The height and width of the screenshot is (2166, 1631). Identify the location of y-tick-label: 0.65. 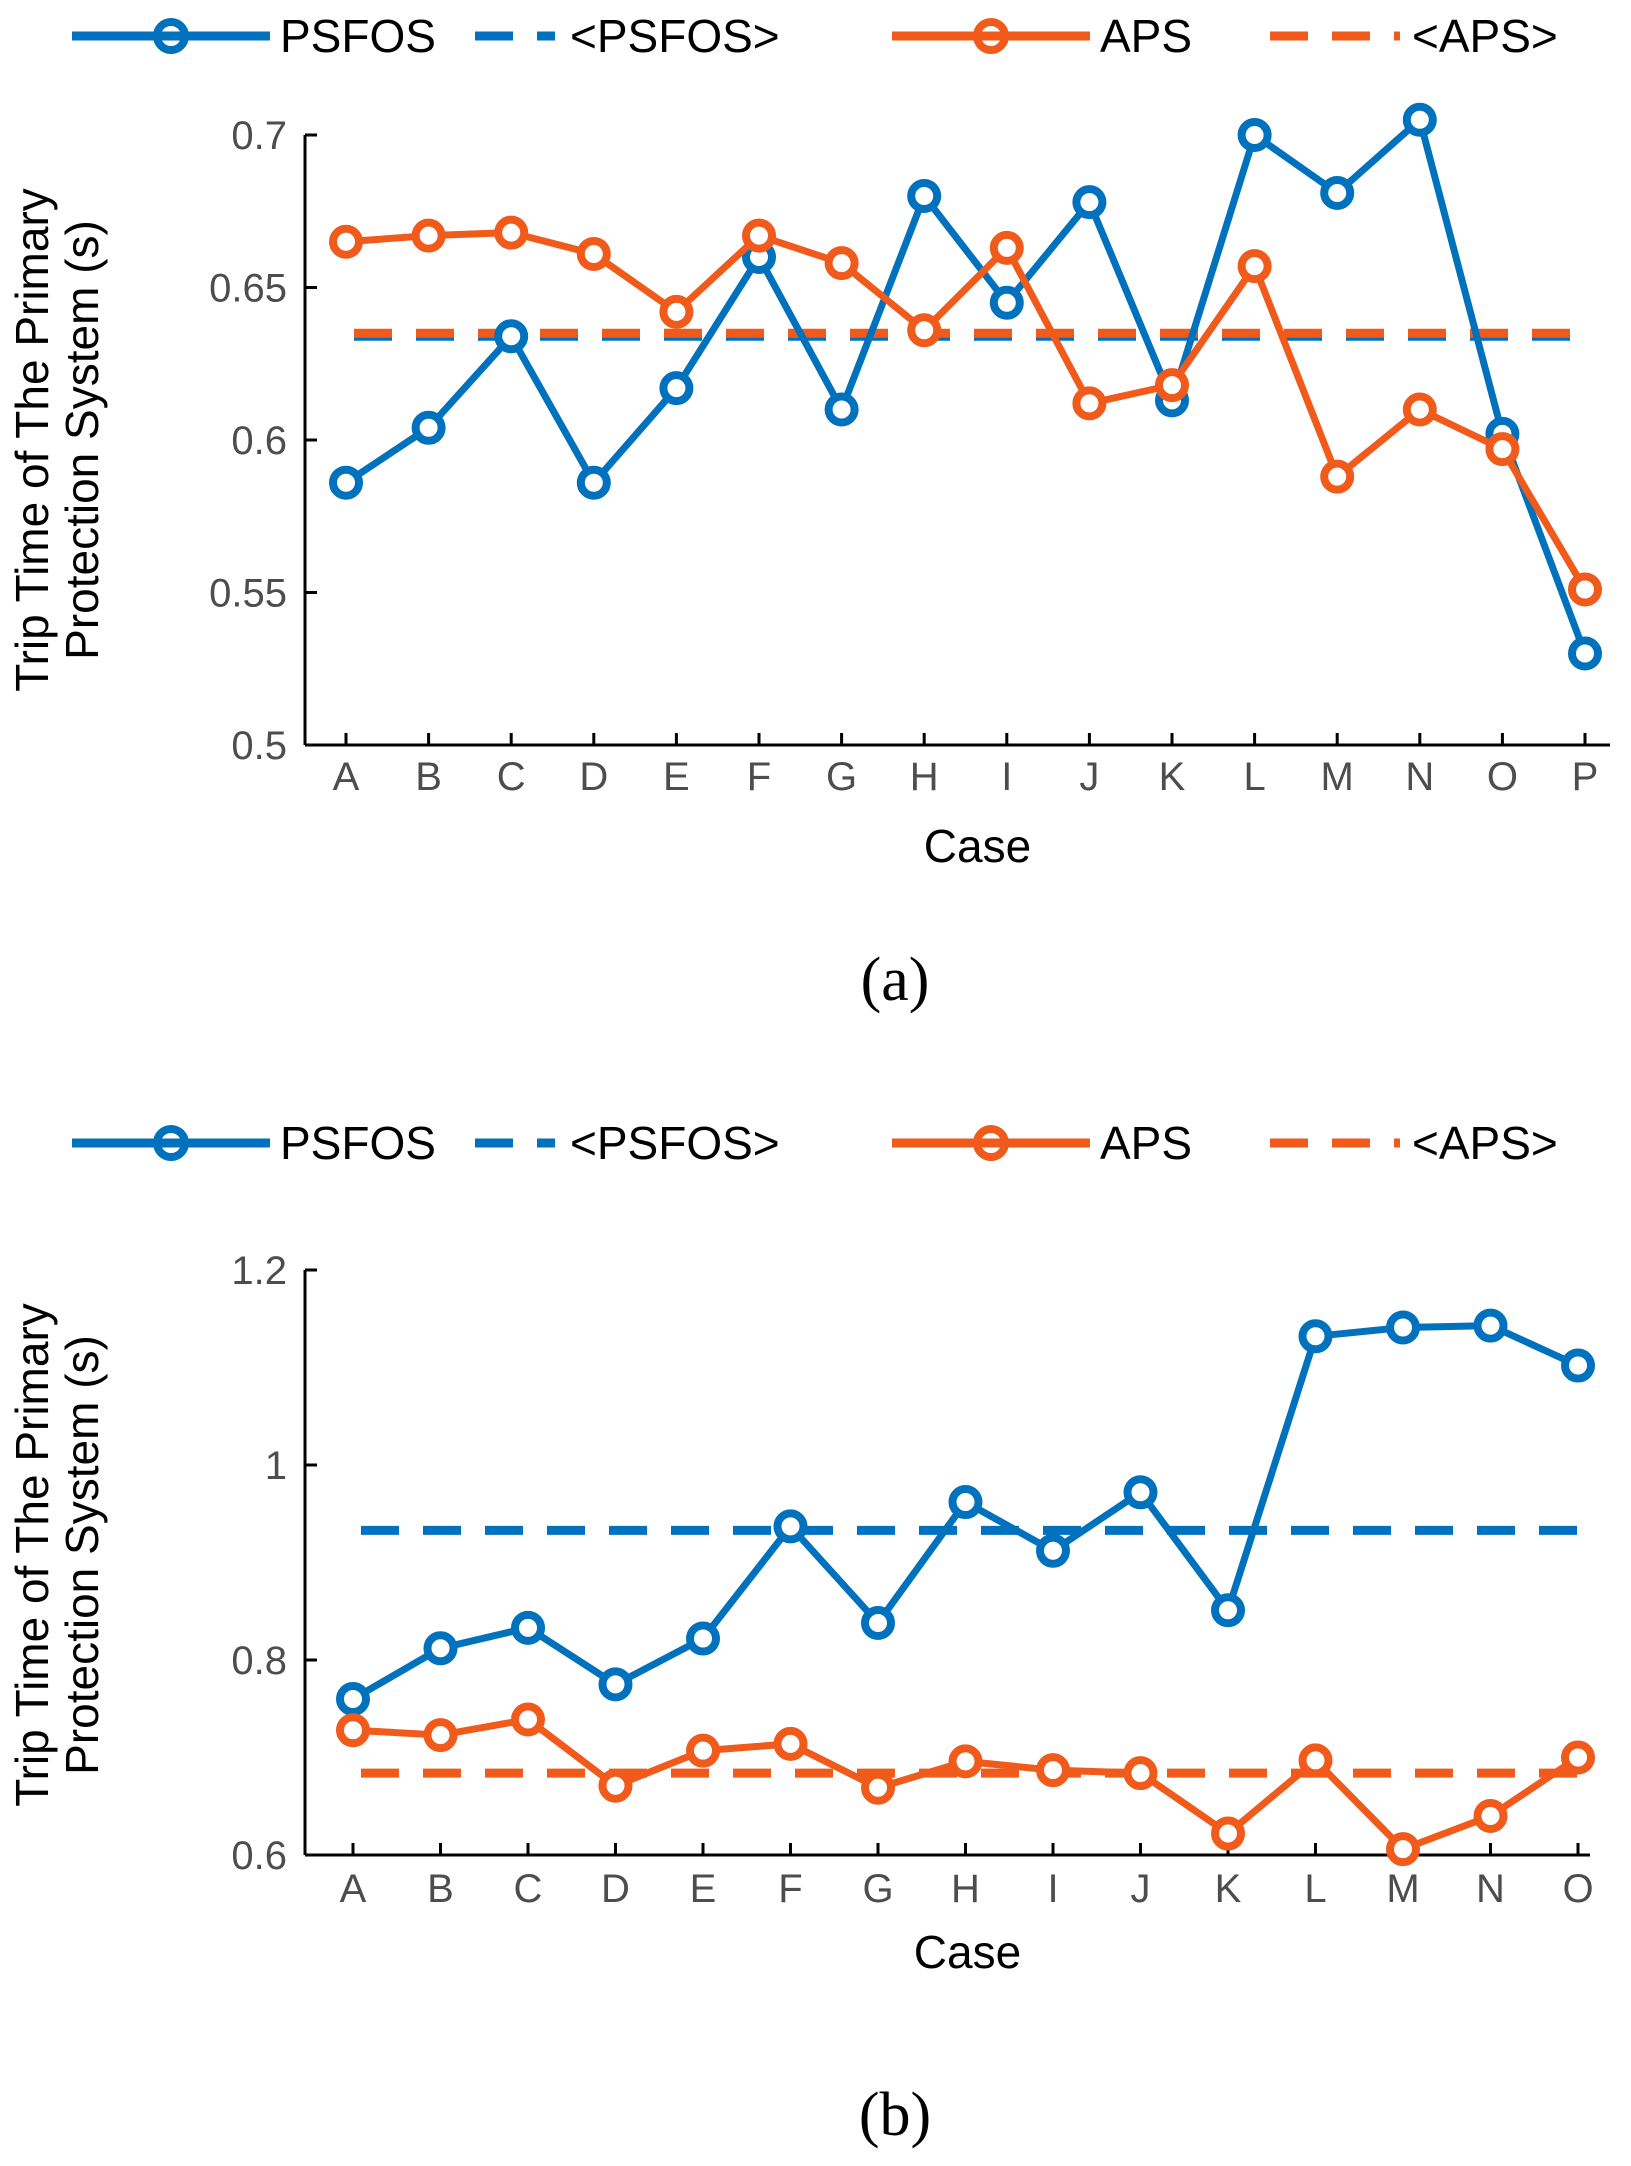
(248, 289).